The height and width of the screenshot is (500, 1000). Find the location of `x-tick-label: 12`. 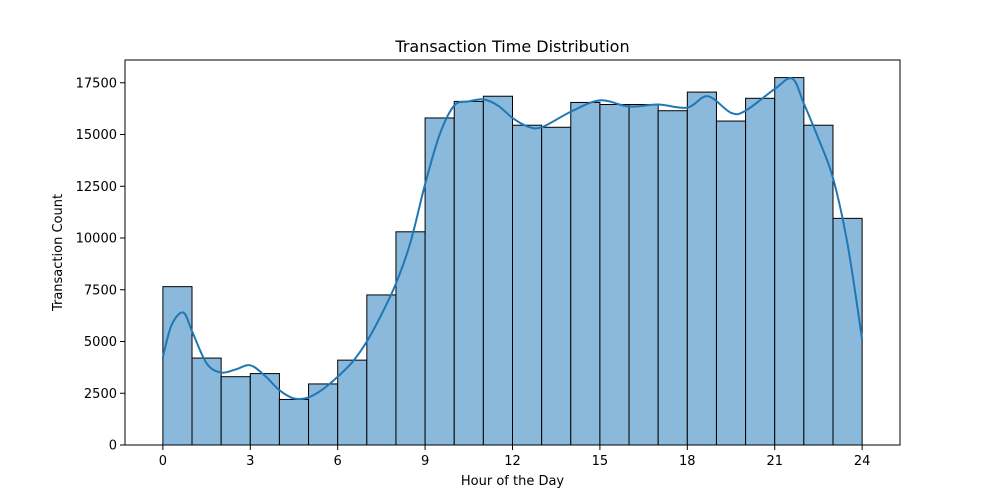

x-tick-label: 12 is located at coordinates (512, 461).